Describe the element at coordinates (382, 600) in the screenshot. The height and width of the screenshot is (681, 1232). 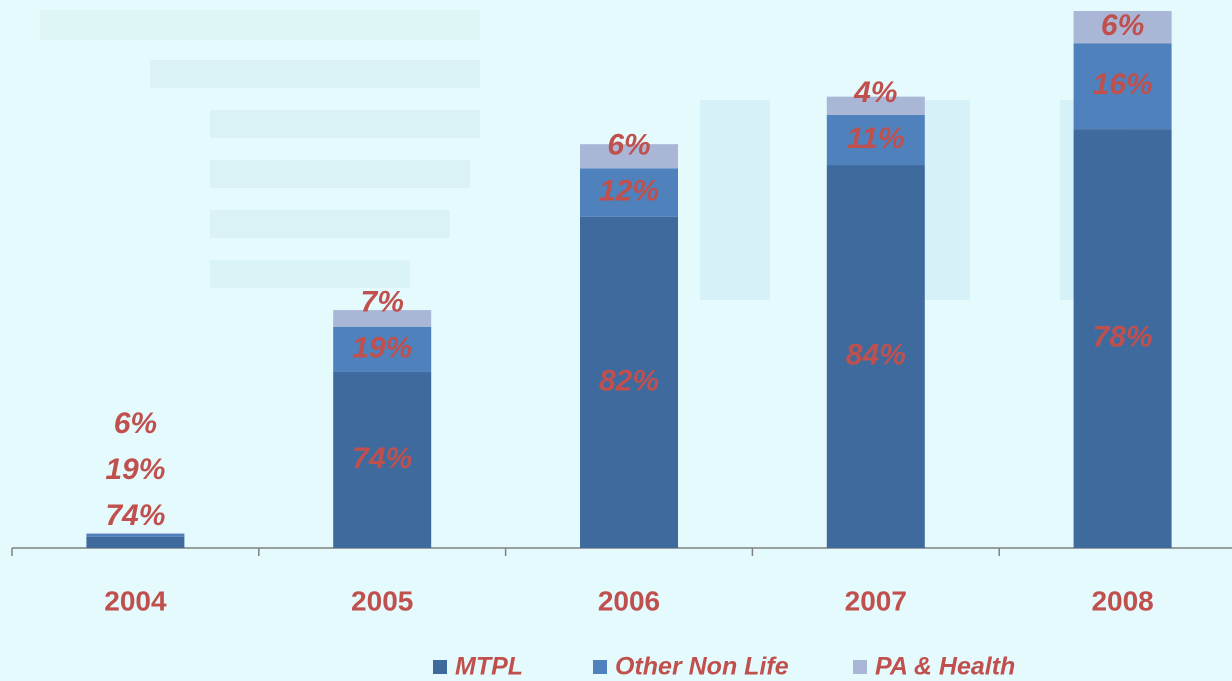
I see `x-tick-label: 2005` at that location.